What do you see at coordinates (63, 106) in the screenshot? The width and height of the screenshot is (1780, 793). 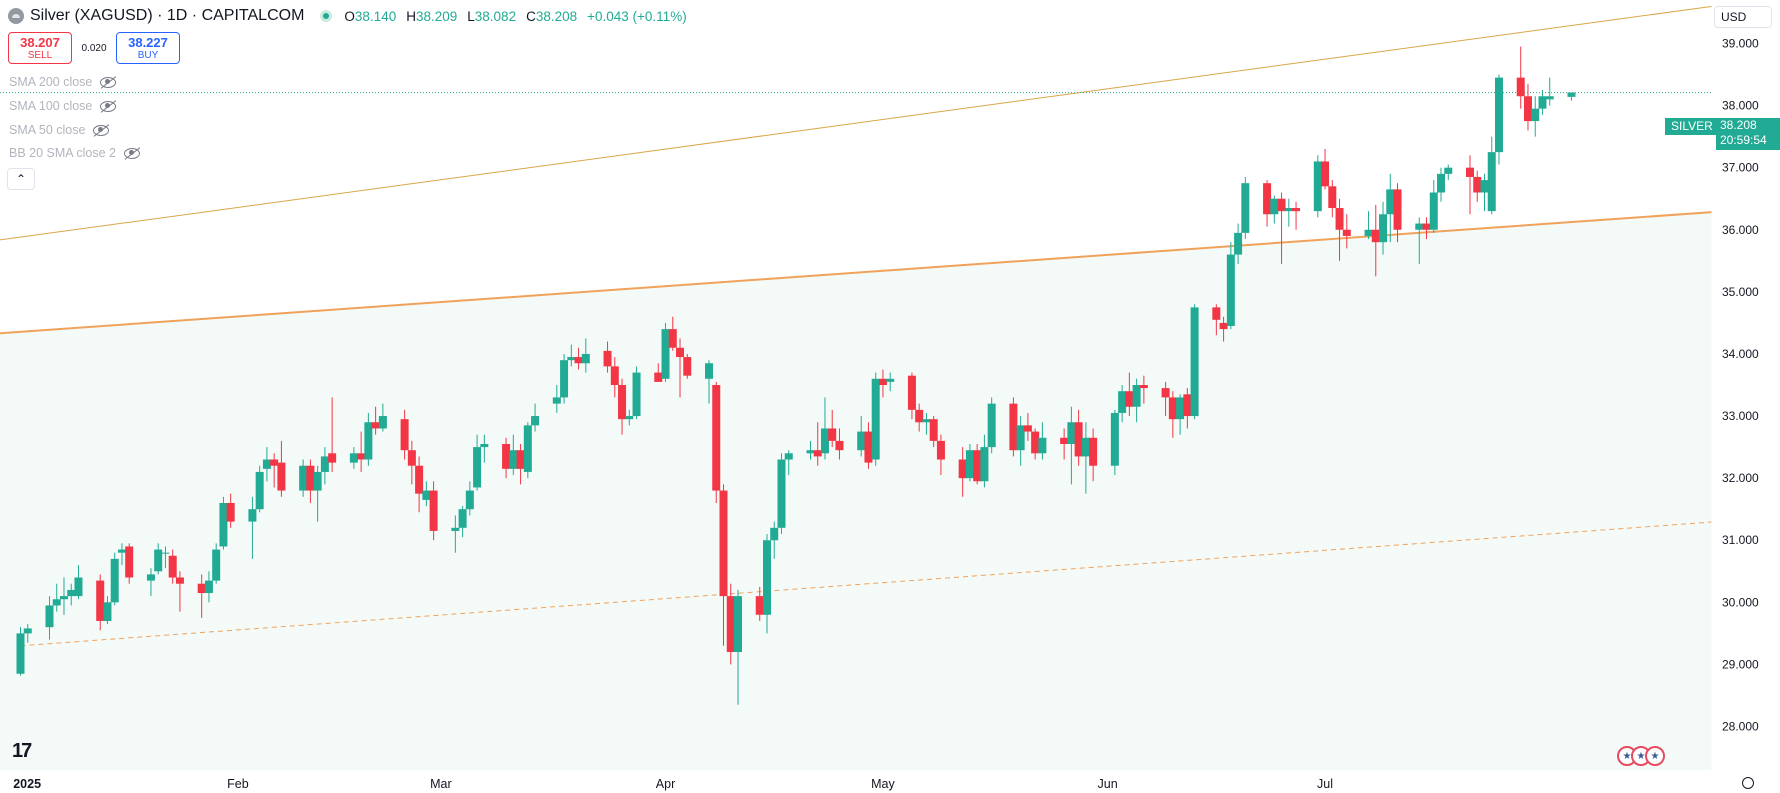 I see `legend-sma-100: SMA 100 close` at bounding box center [63, 106].